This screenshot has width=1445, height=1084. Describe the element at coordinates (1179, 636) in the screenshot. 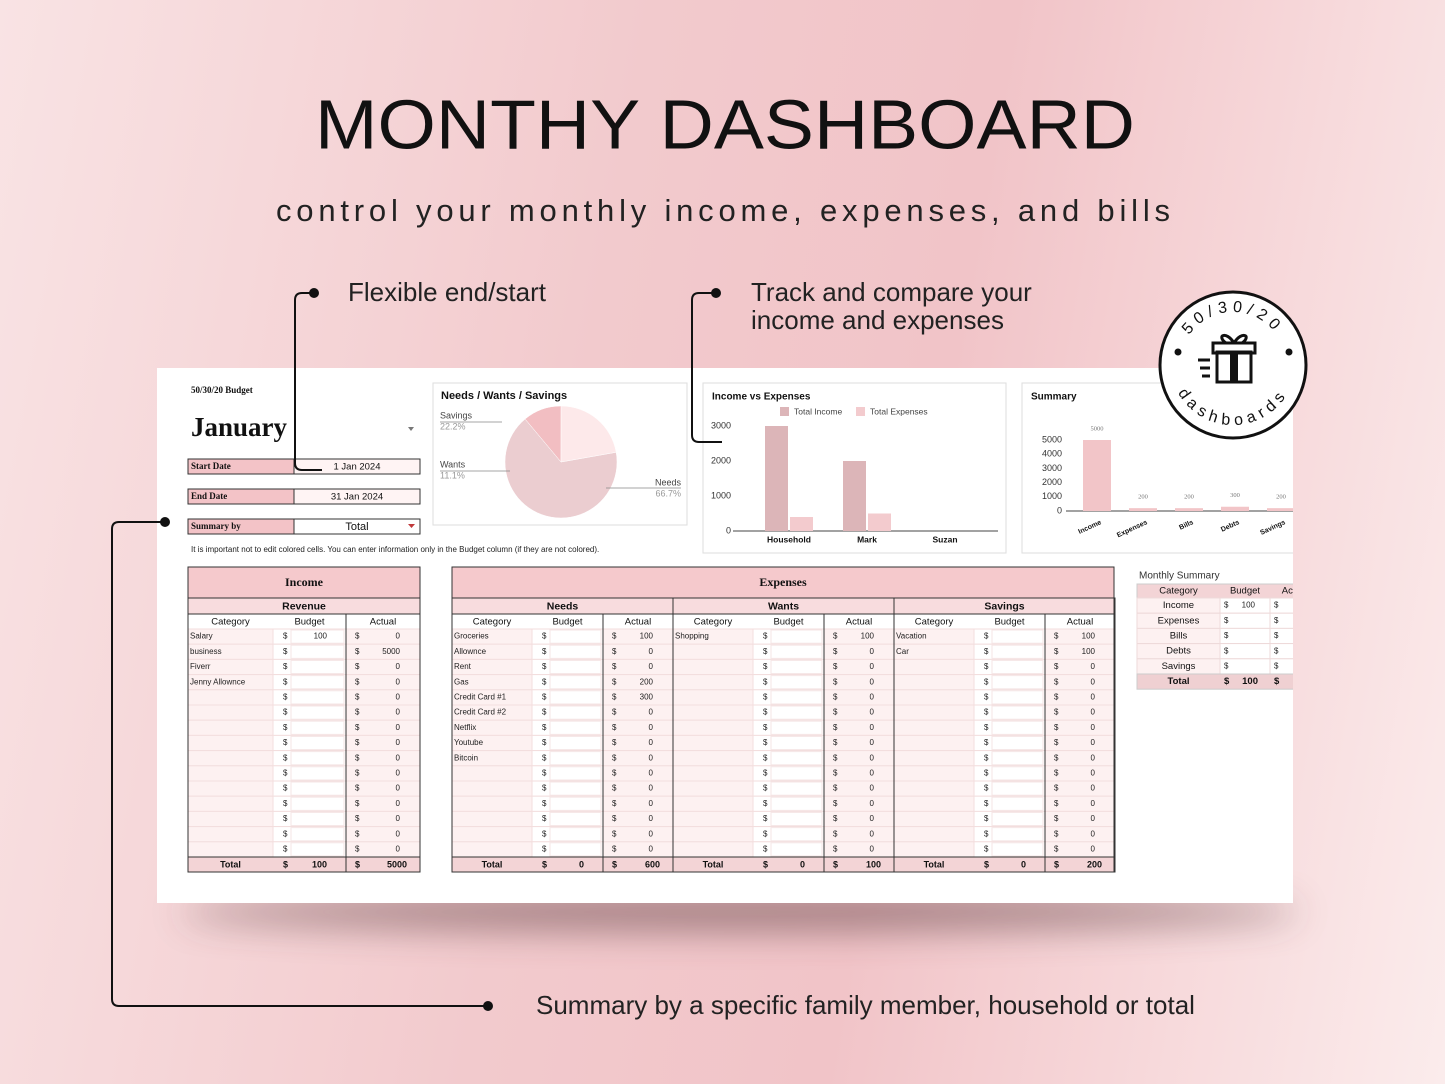

I see `summary-category: Bills` at that location.